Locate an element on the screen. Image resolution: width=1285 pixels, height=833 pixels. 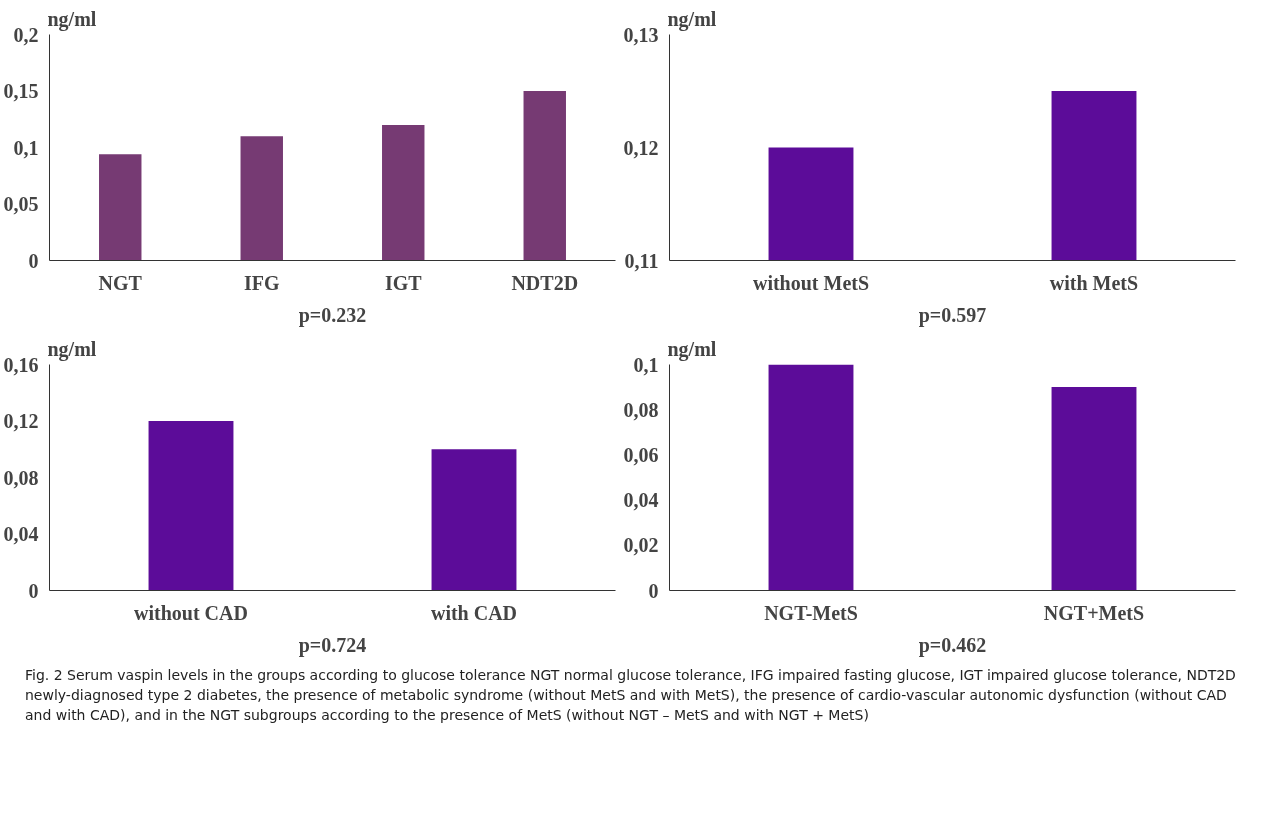
y-tick-label: 0,05 is located at coordinates (21, 204).